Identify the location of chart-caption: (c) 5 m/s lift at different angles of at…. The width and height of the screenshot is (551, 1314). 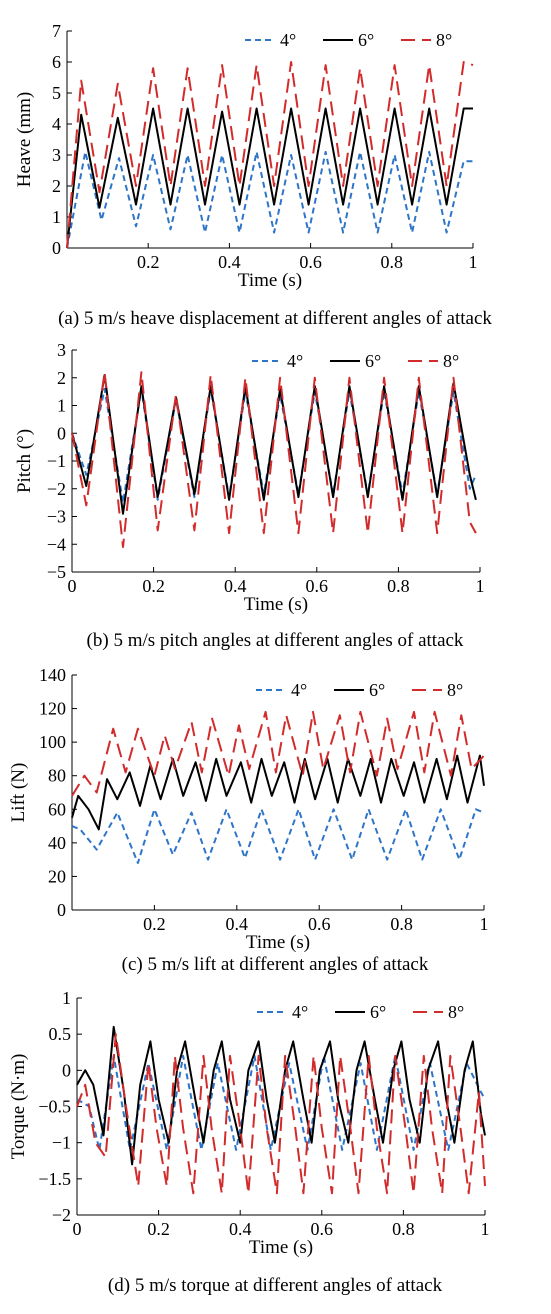
(275, 964).